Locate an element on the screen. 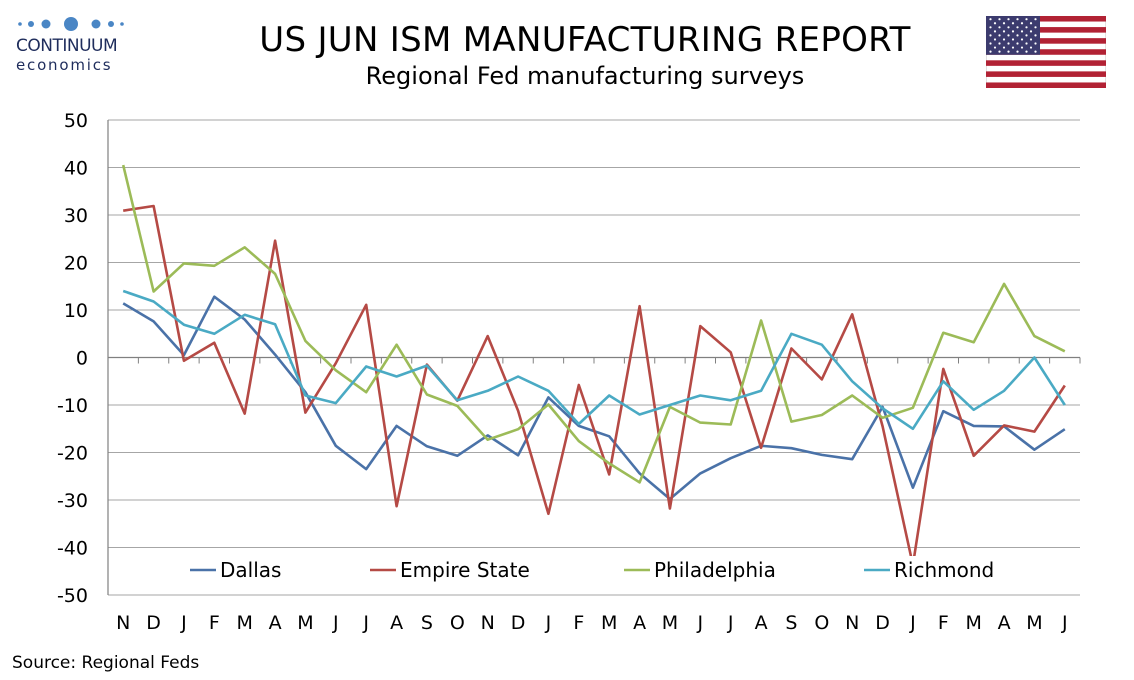 The width and height of the screenshot is (1134, 680). y-tick-label: -10 is located at coordinates (72, 406).